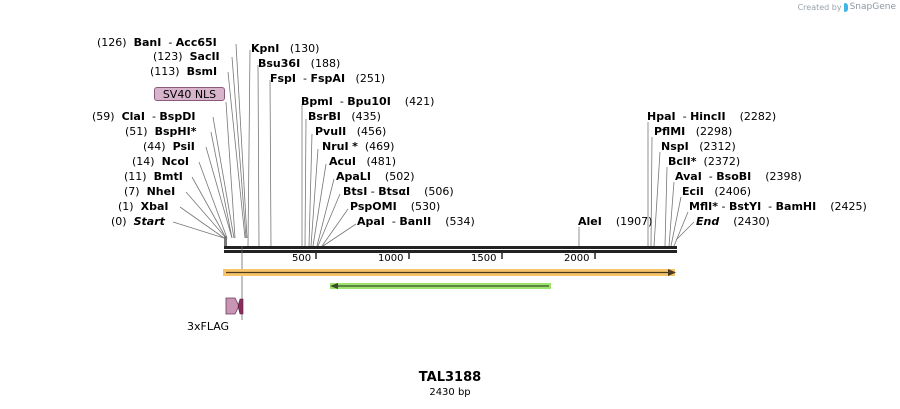  What do you see at coordinates (701, 206) in the screenshot?
I see `enzyme-name: MflI` at bounding box center [701, 206].